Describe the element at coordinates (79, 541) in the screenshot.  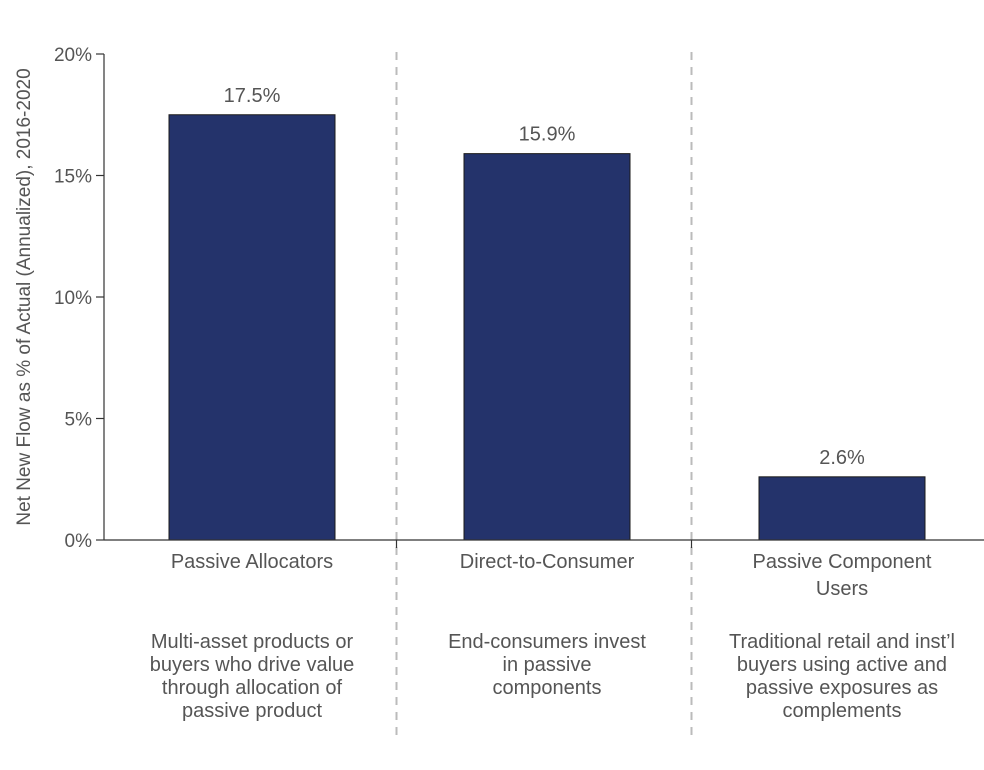
I see `y-tick-label: 0%` at that location.